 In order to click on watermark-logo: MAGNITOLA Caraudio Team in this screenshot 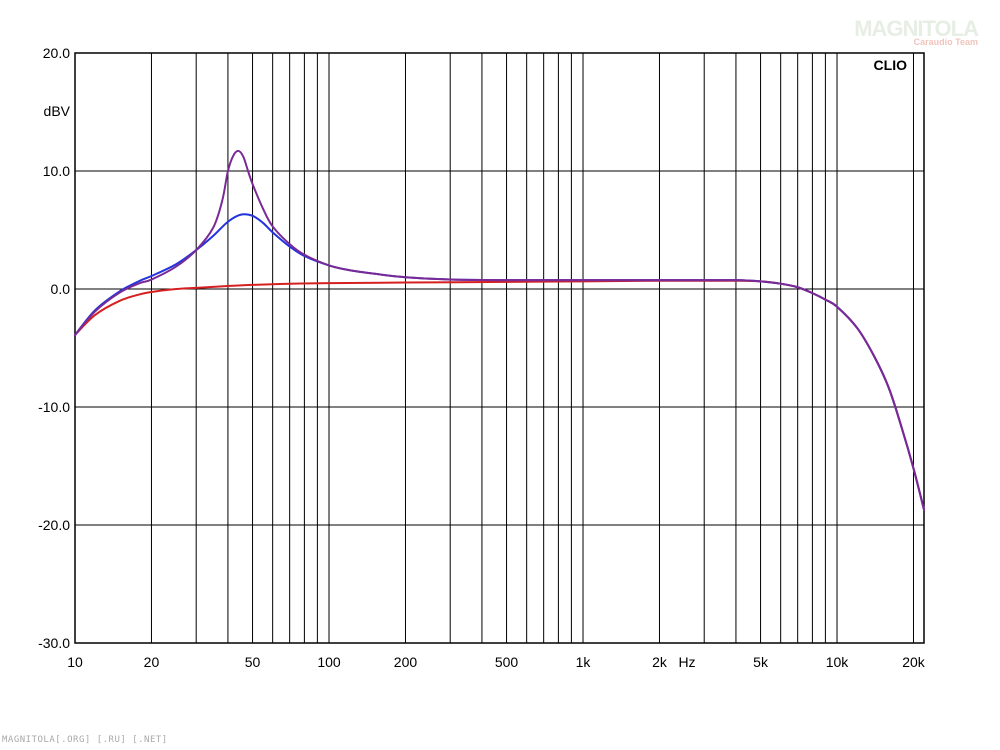, I will do `click(916, 31)`.